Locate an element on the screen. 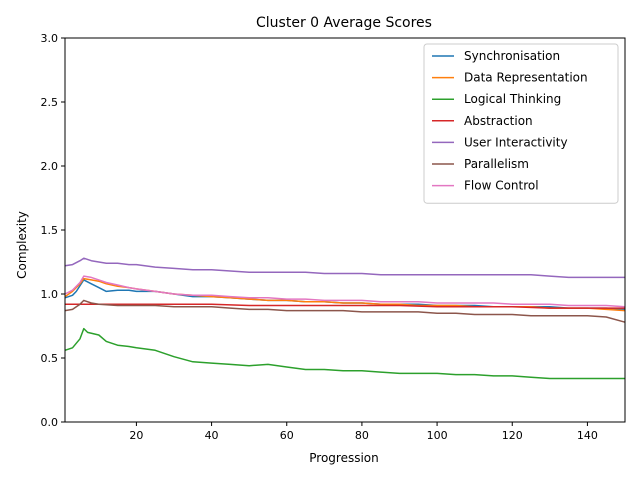  legend-label: Synchronisation is located at coordinates (512, 56).